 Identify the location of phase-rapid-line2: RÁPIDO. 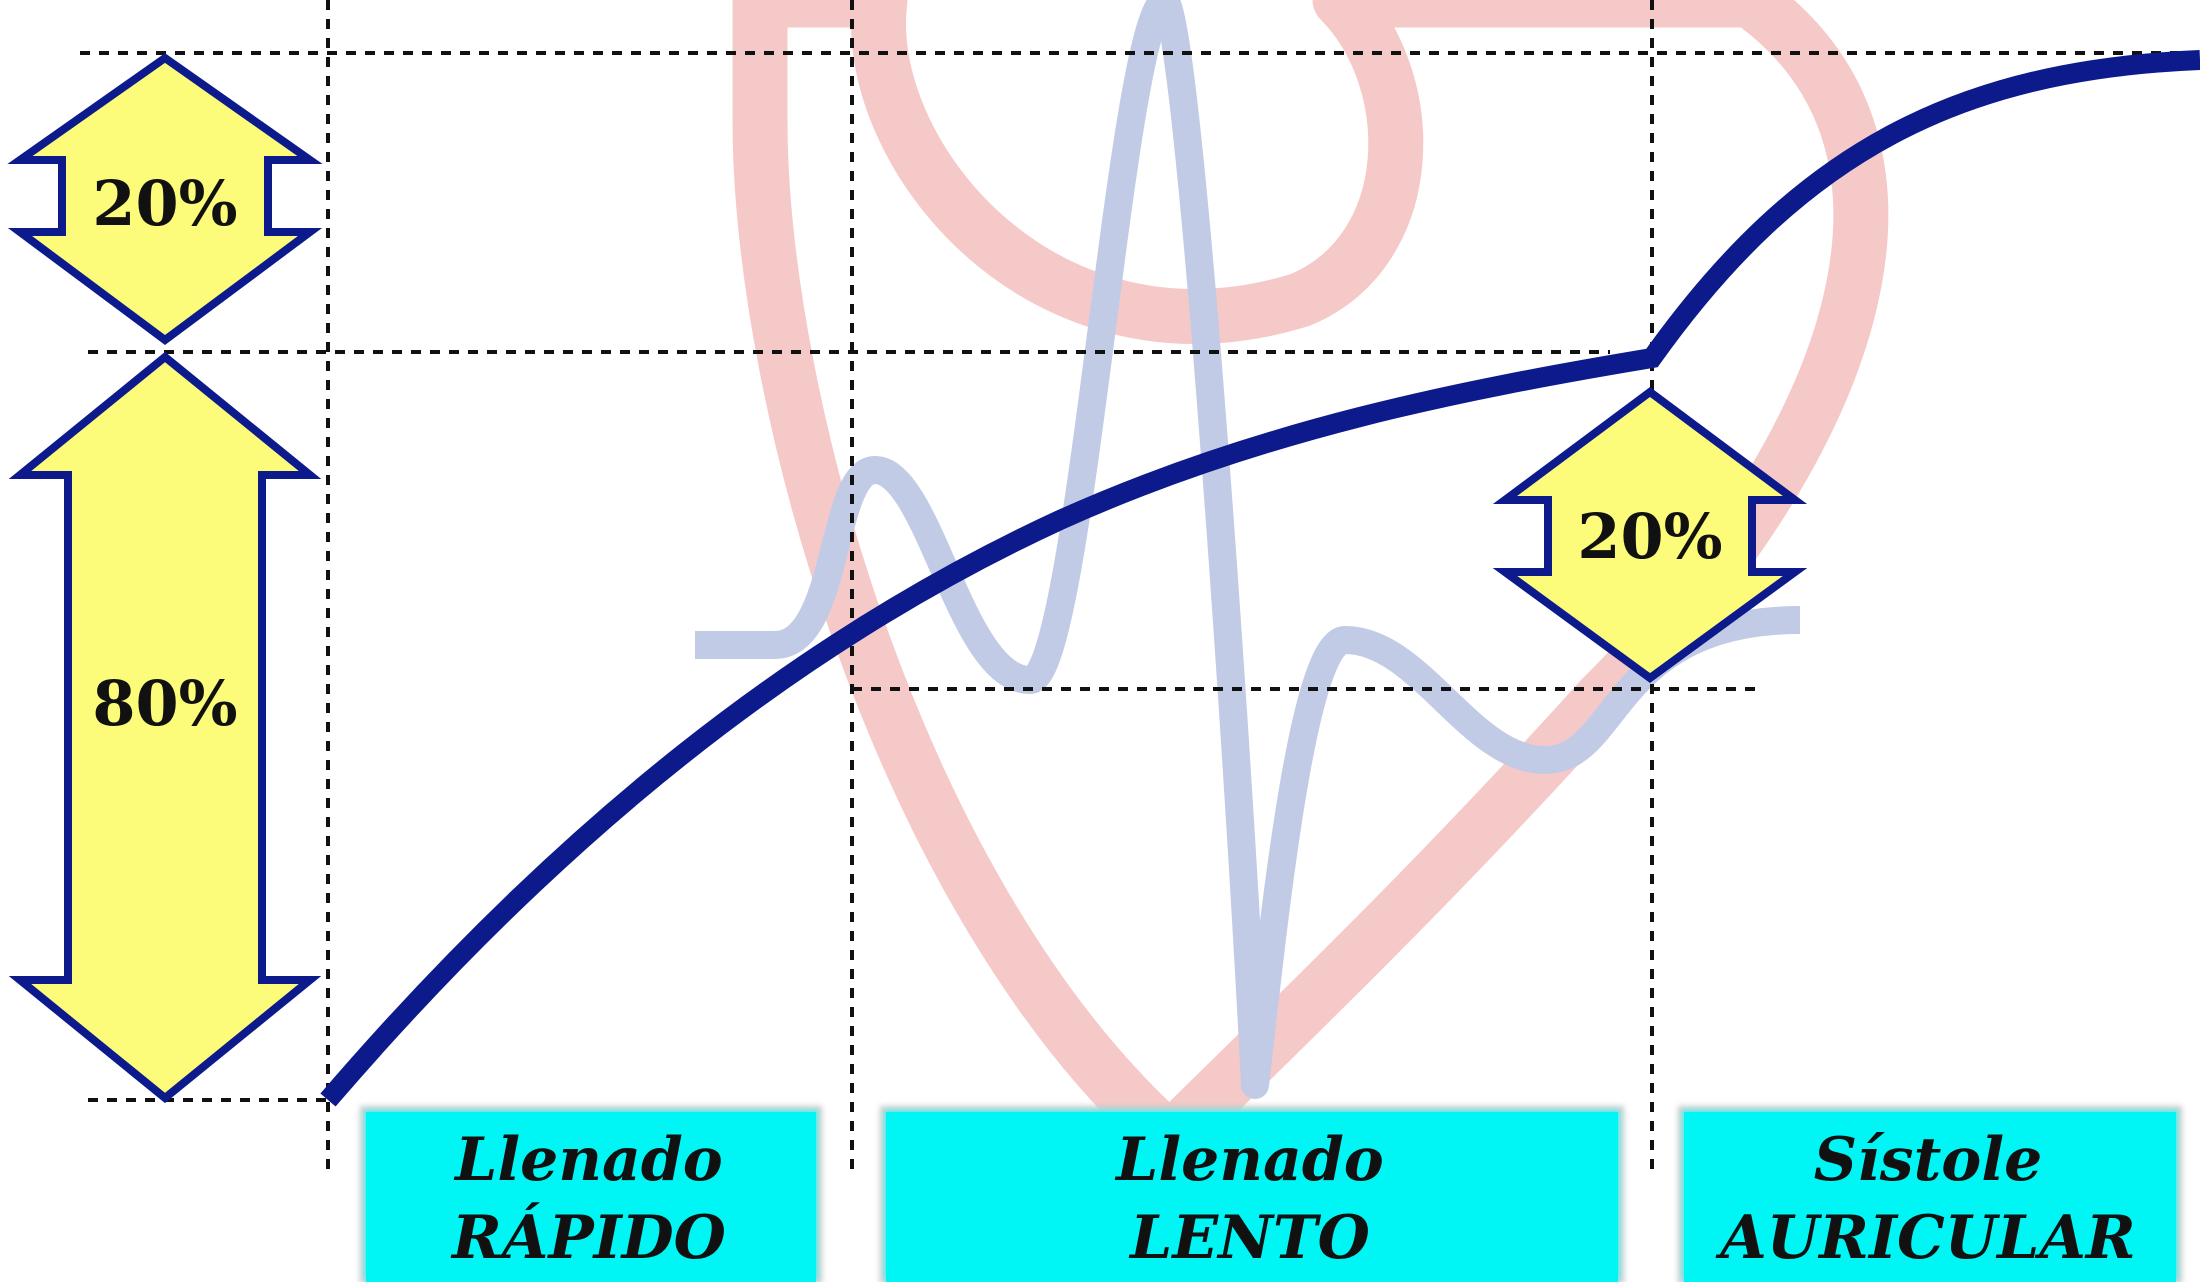
(588, 1237).